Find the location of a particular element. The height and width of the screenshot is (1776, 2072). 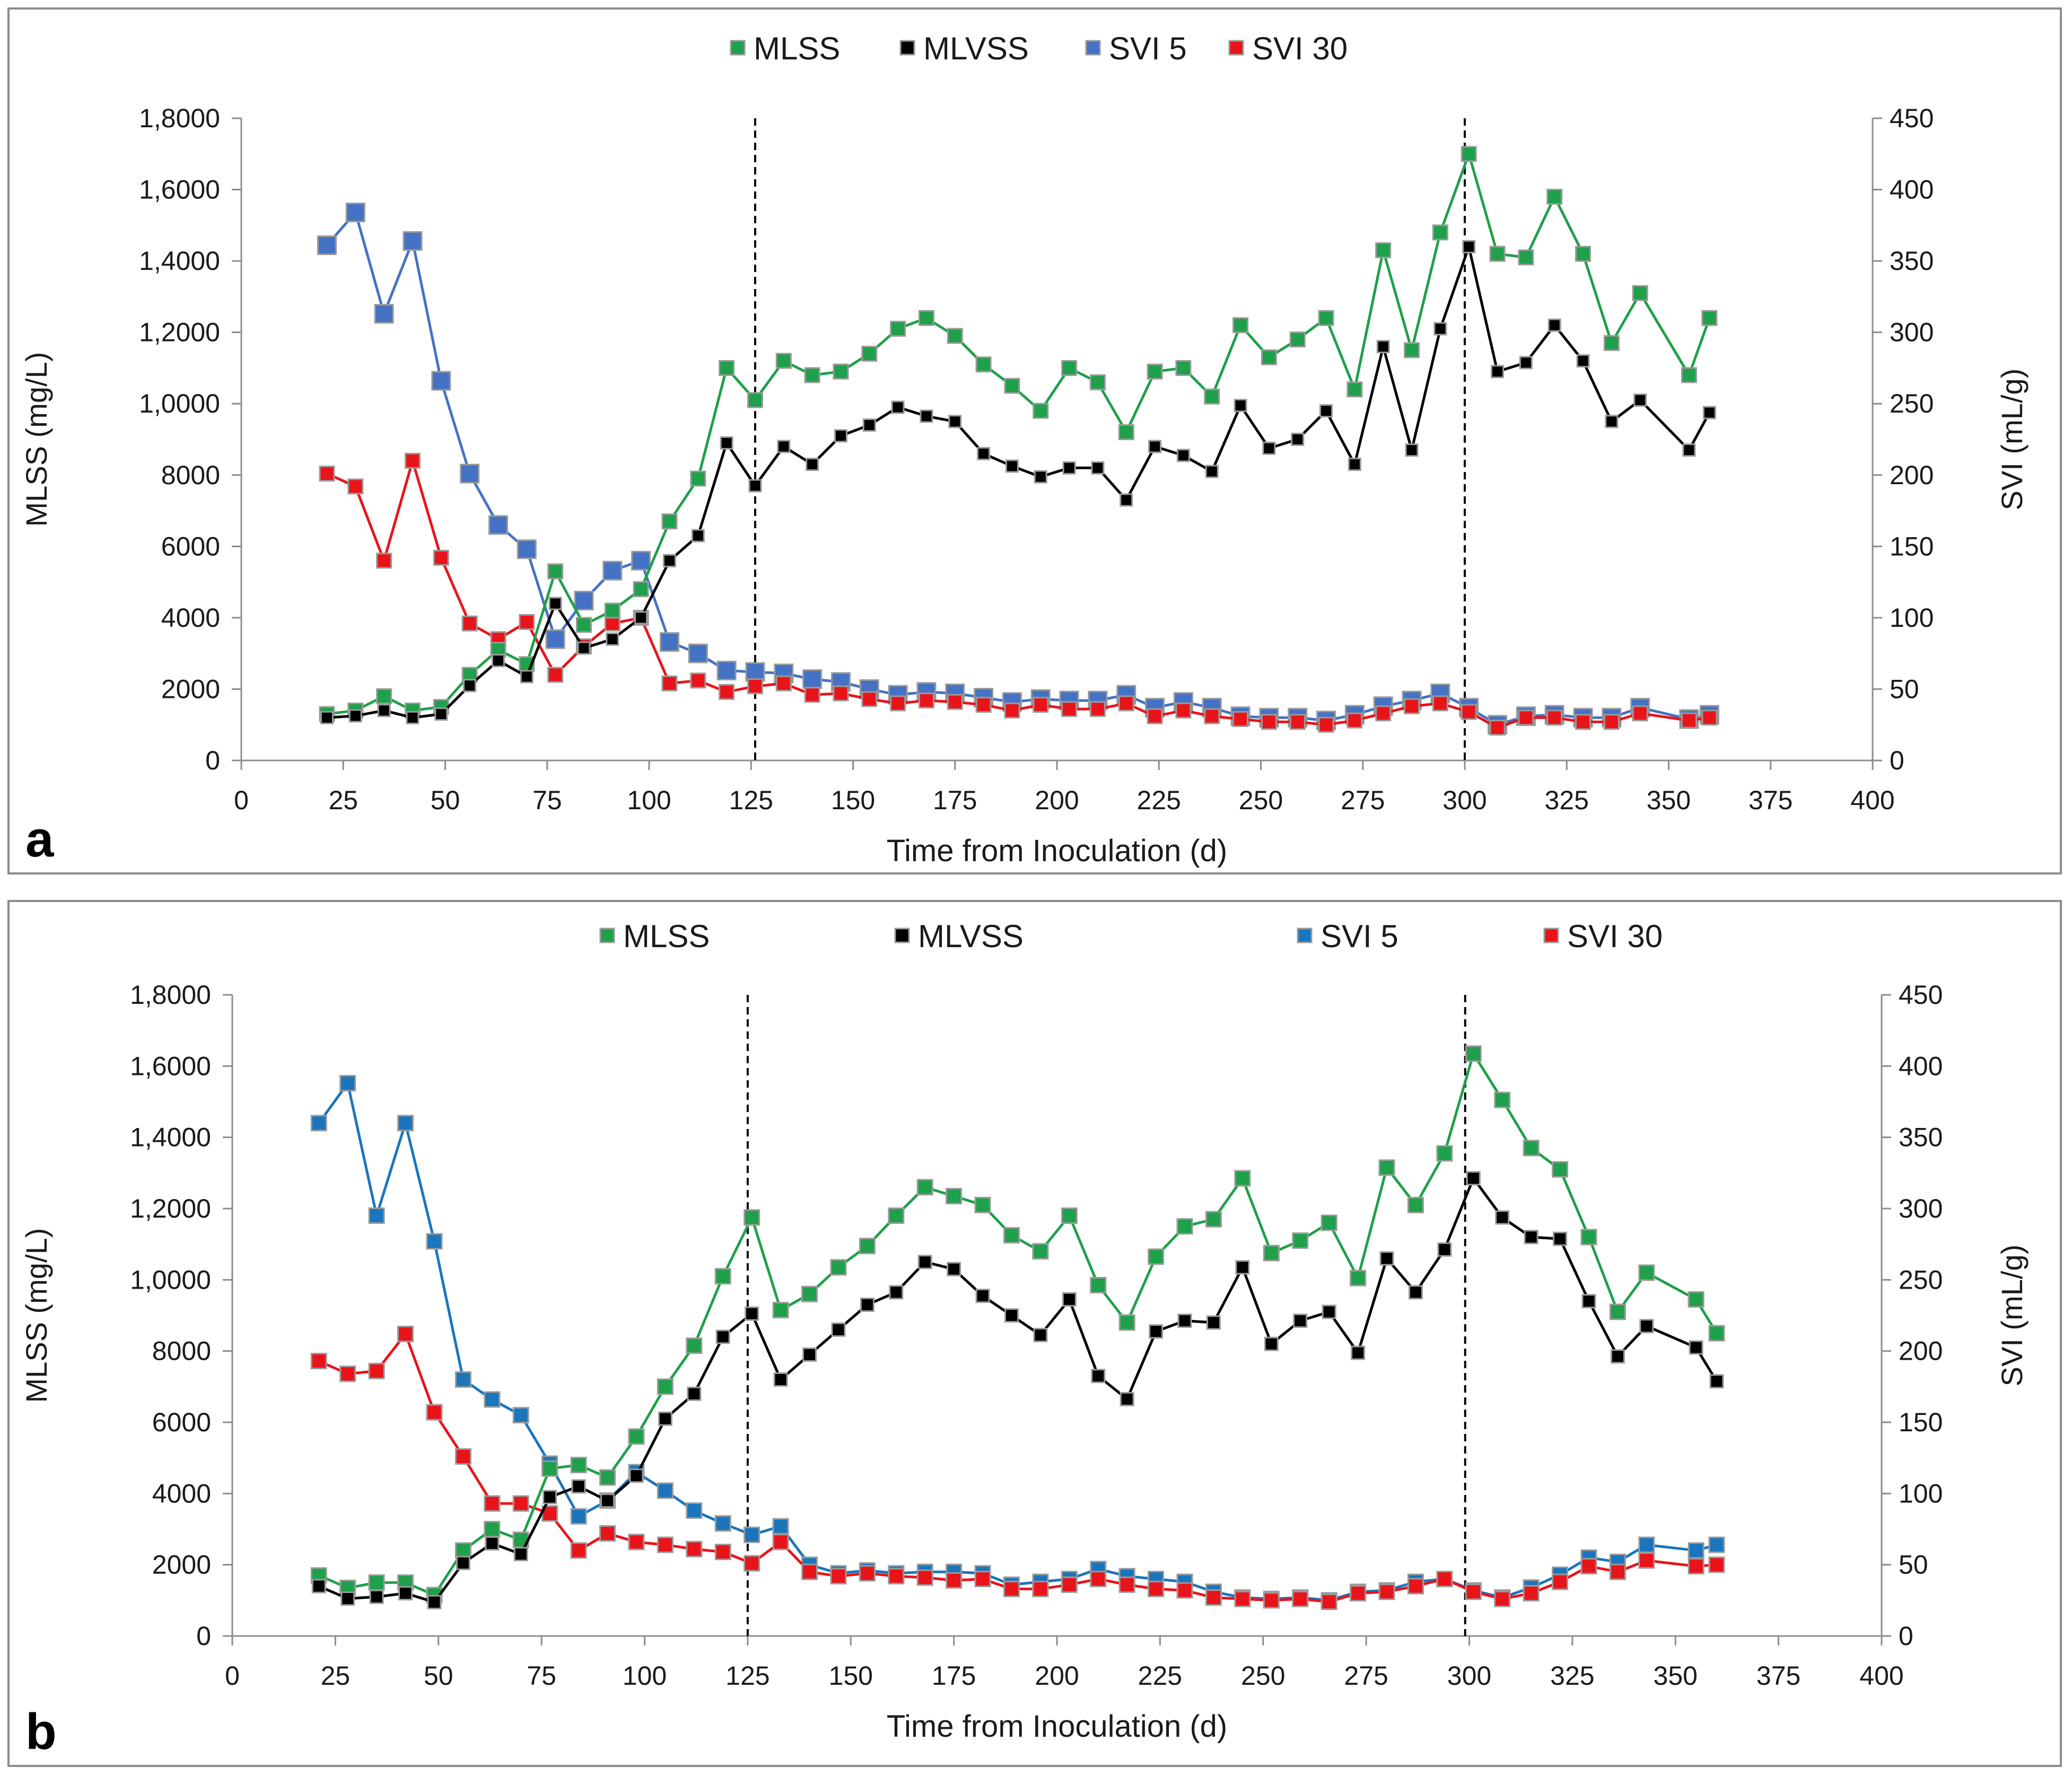

y-tick-label-right: 350 is located at coordinates (1912, 261).